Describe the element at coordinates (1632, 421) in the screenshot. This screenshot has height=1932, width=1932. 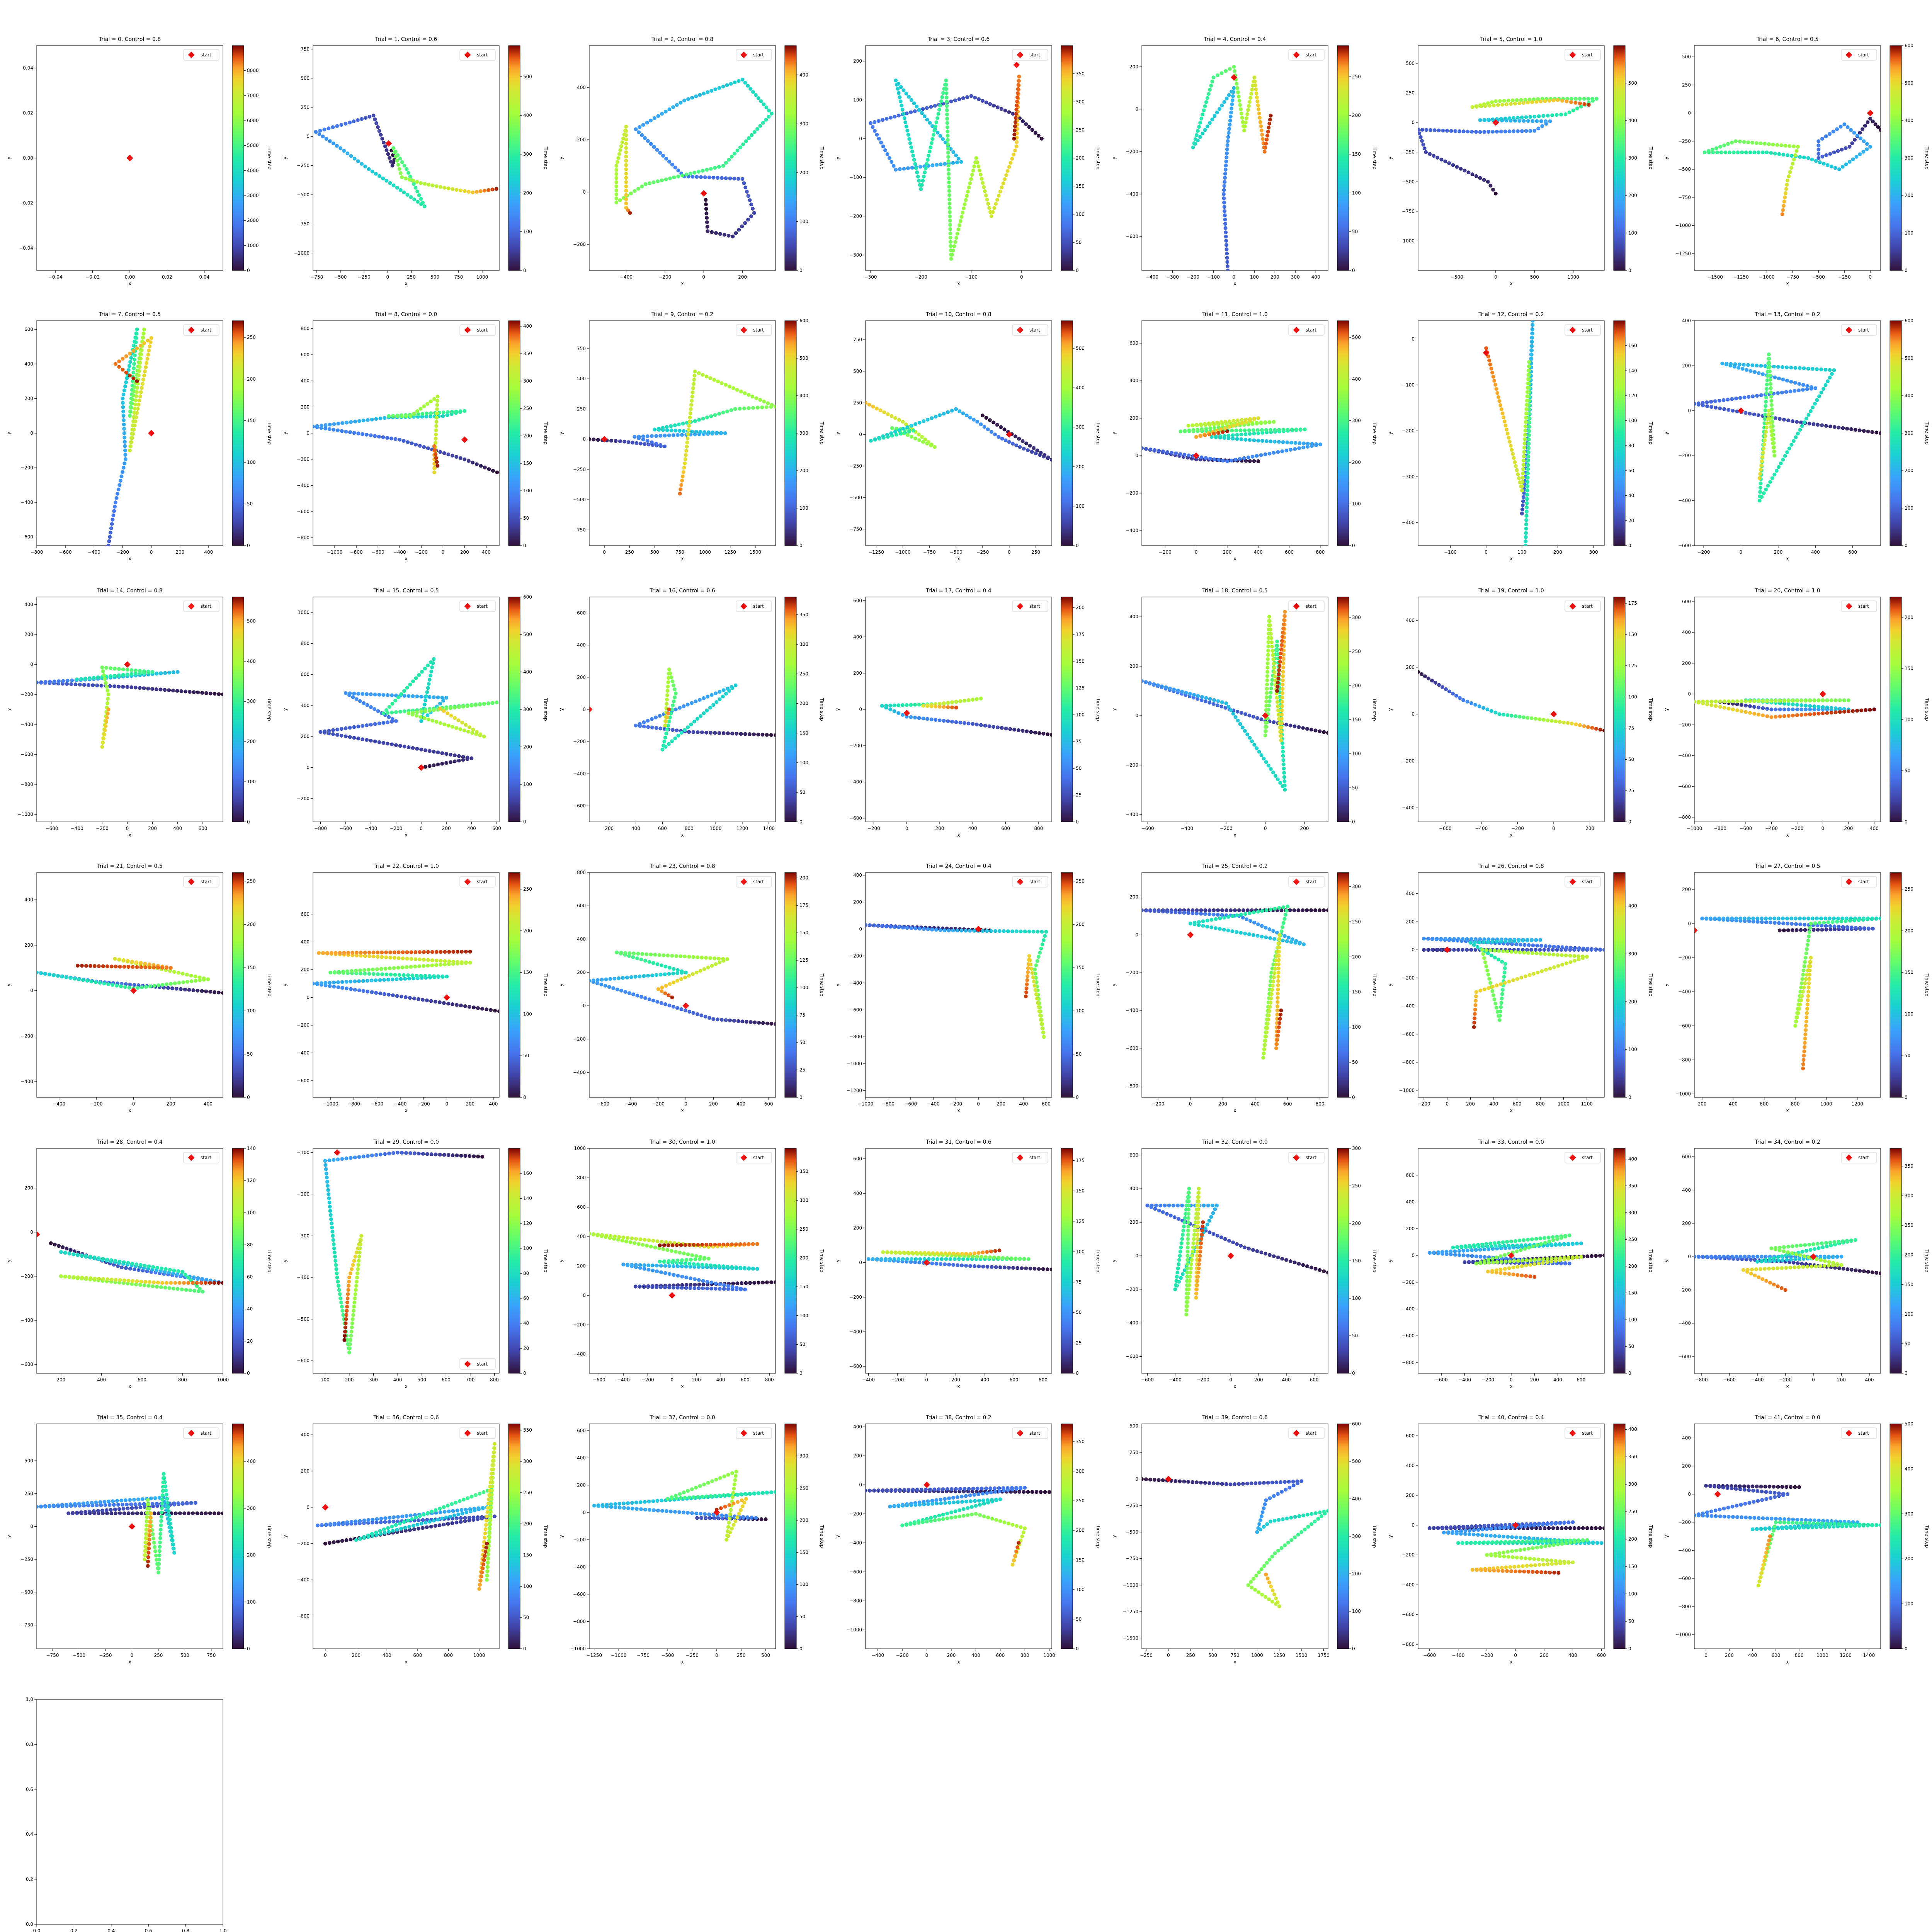
I see `colorbar-tick-label: 100` at that location.